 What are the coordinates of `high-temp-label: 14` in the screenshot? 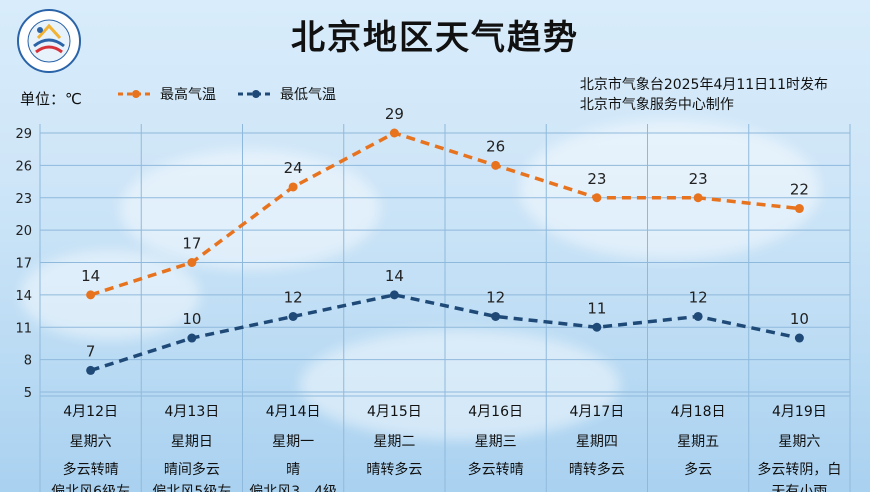 It's located at (90, 276).